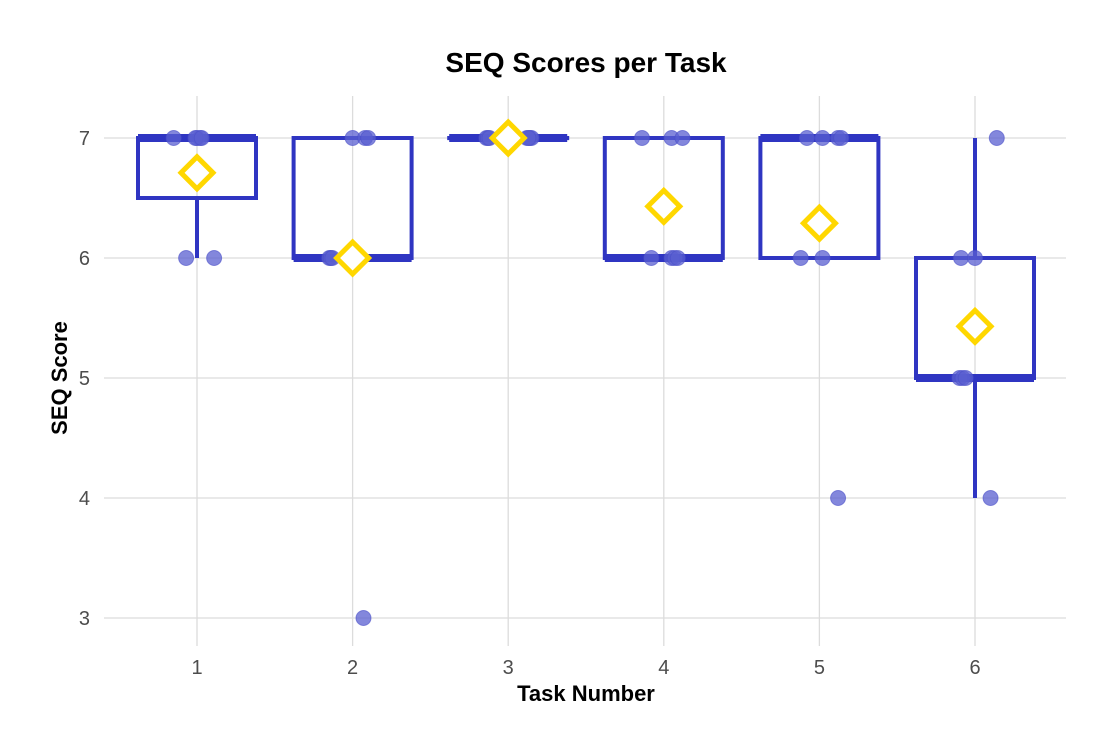 The image size is (1115, 755). I want to click on x-axis-ticks: 1 2 3 4 5 6, so click(585, 668).